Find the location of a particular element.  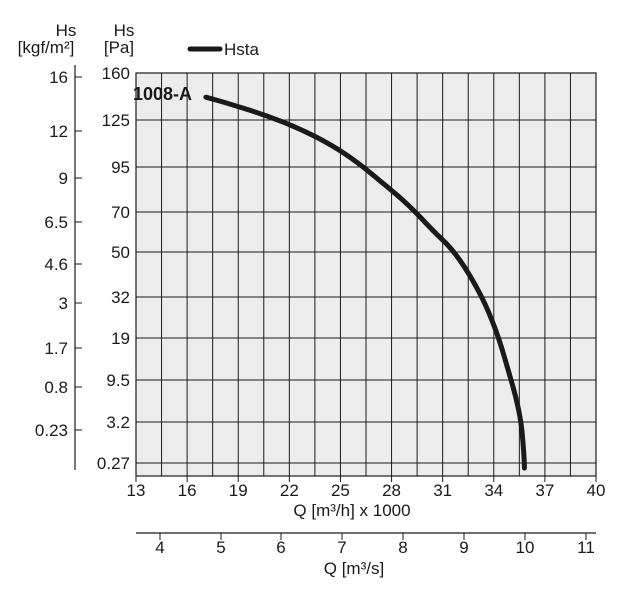

y-kgf-tick-label: 12 is located at coordinates (58, 131).